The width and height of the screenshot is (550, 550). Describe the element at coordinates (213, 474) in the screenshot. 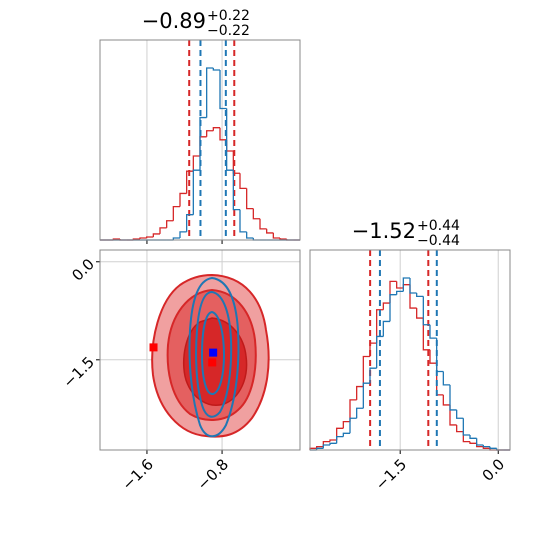

I see `x-tick-label: −0.8` at that location.